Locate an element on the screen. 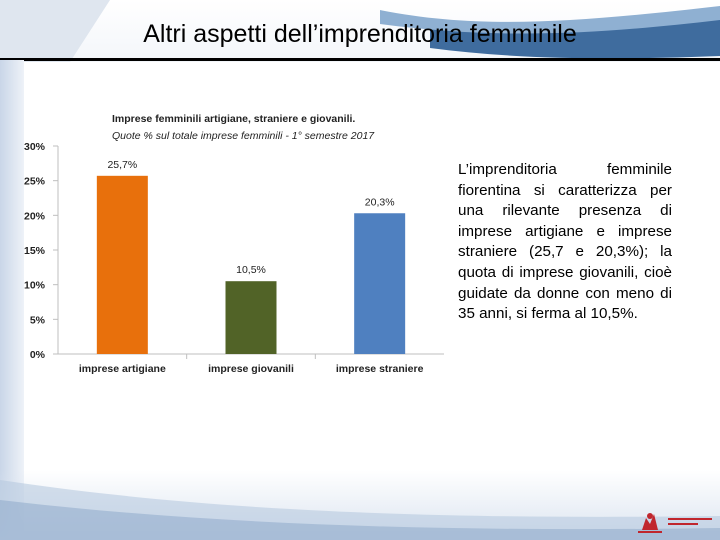 The width and height of the screenshot is (720, 540). left-gradient-band is located at coordinates (12, 300).